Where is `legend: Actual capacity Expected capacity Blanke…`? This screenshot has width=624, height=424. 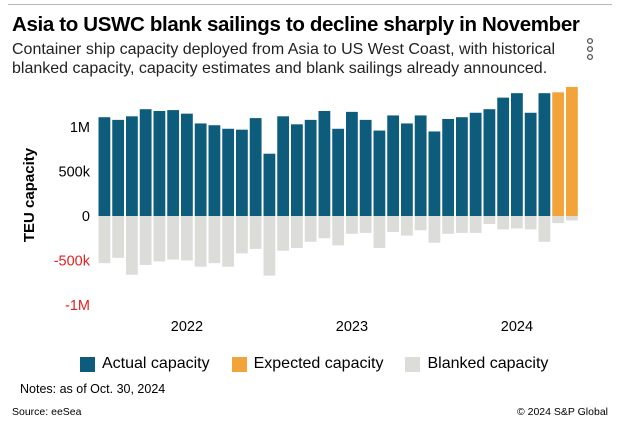
legend: Actual capacity Expected capacity Blanke… is located at coordinates (325, 364).